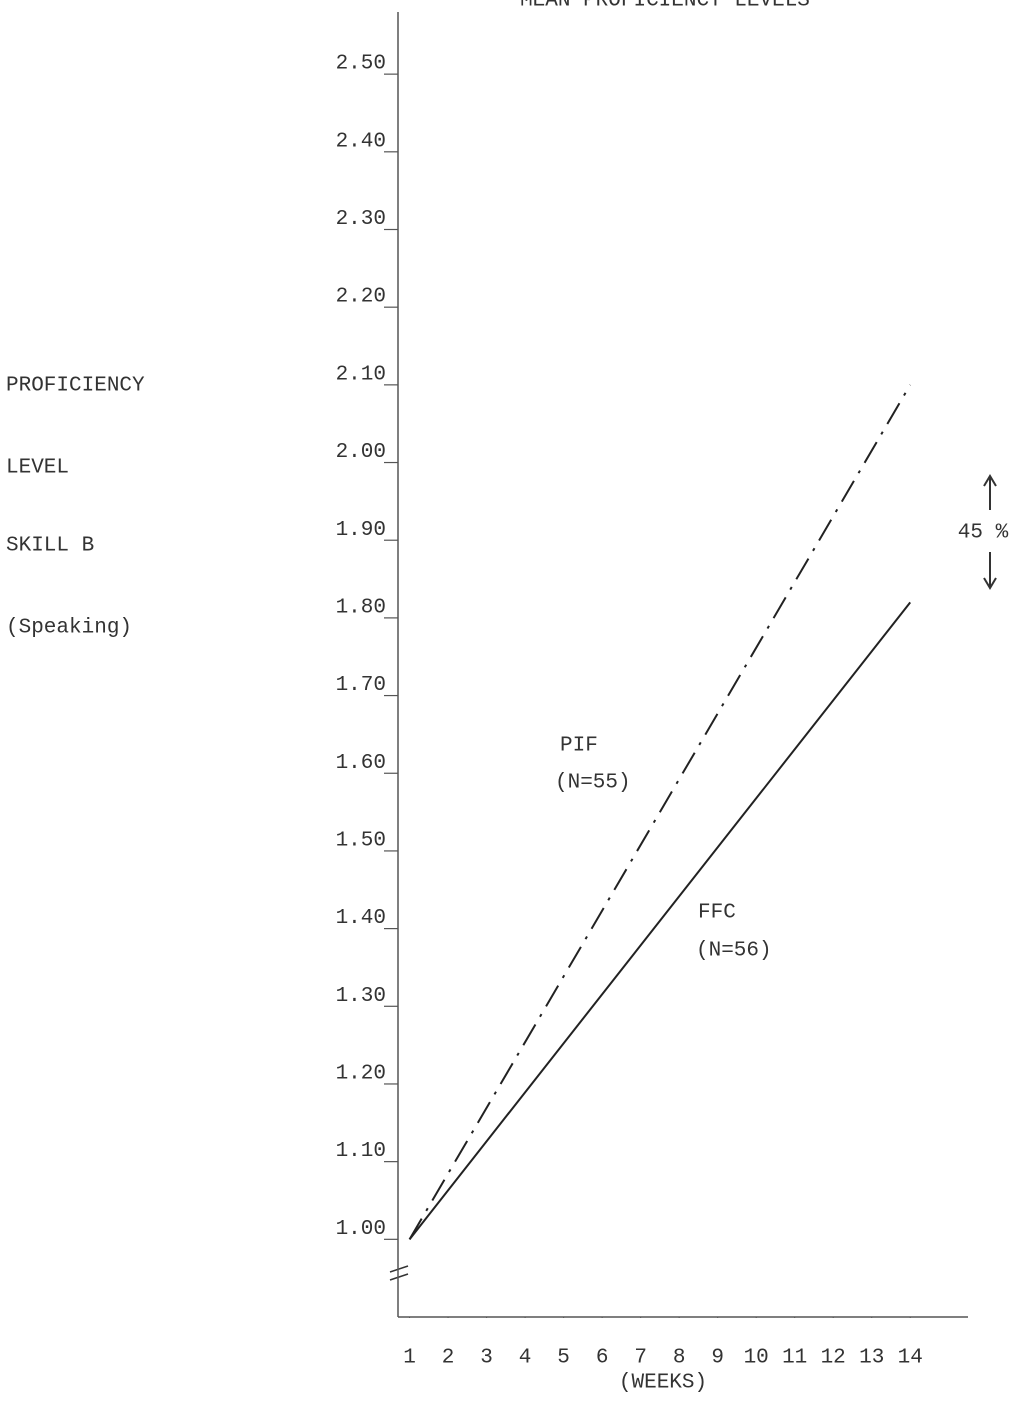 Image resolution: width=1017 pixels, height=1404 pixels. I want to click on x-tick-label: 14, so click(910, 1358).